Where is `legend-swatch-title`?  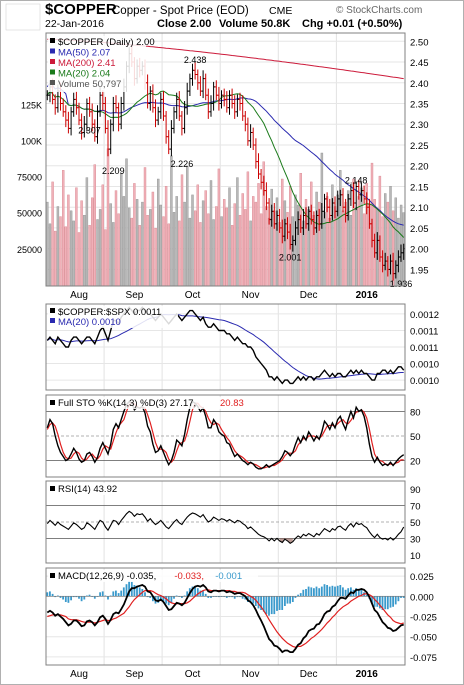 legend-swatch-title is located at coordinates (52, 40).